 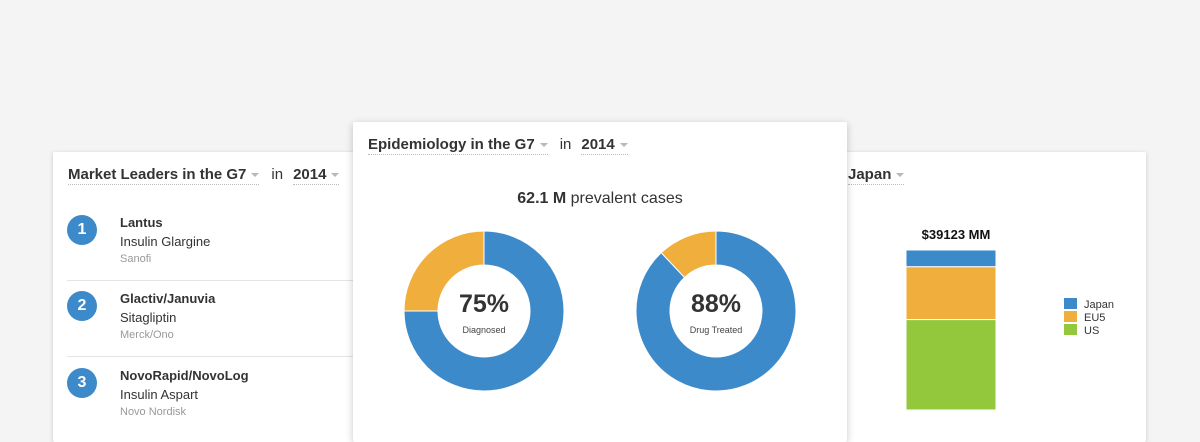 I want to click on company-name: Merck/Ono, so click(x=147, y=335).